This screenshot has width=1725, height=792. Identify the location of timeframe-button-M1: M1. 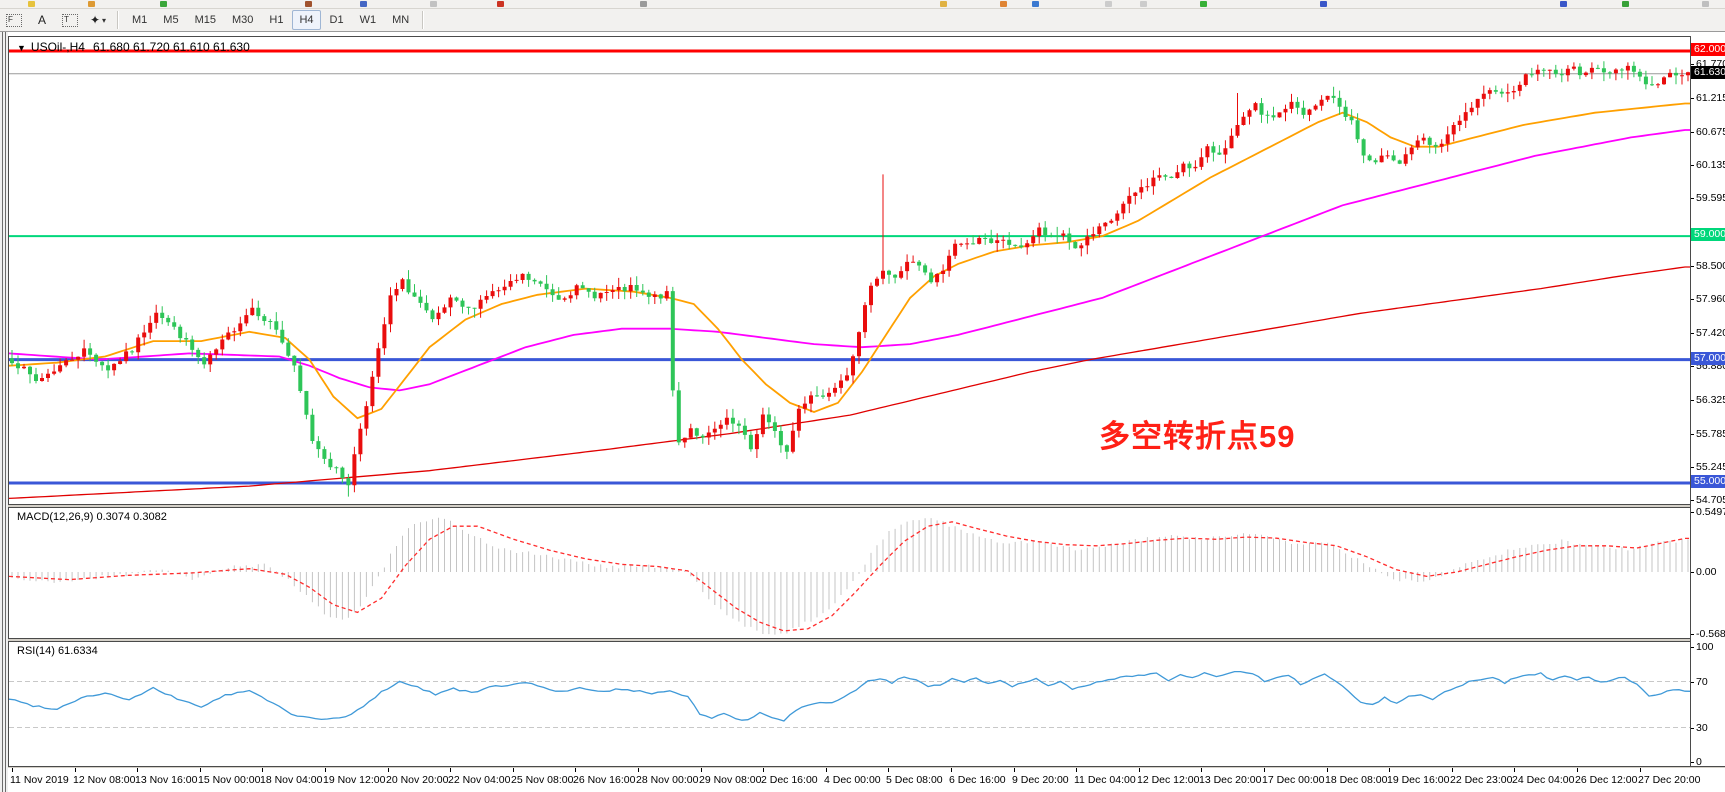
(140, 20).